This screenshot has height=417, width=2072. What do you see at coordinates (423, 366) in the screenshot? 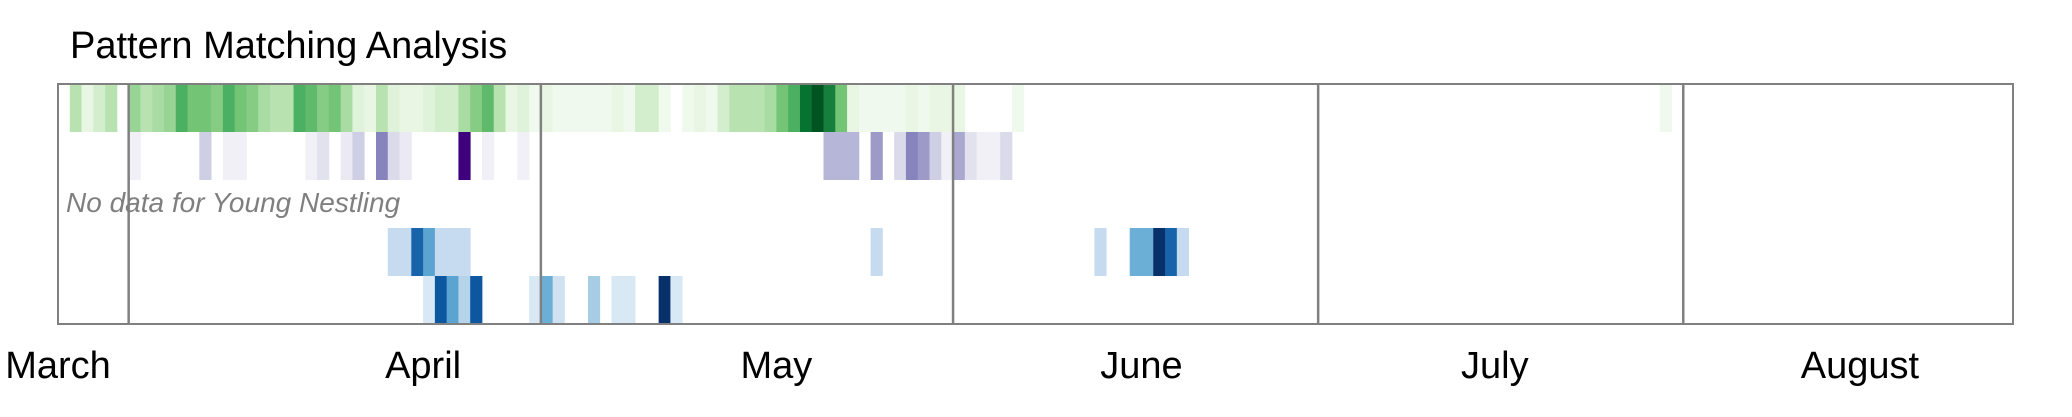
I see `x-tick-label: April` at bounding box center [423, 366].